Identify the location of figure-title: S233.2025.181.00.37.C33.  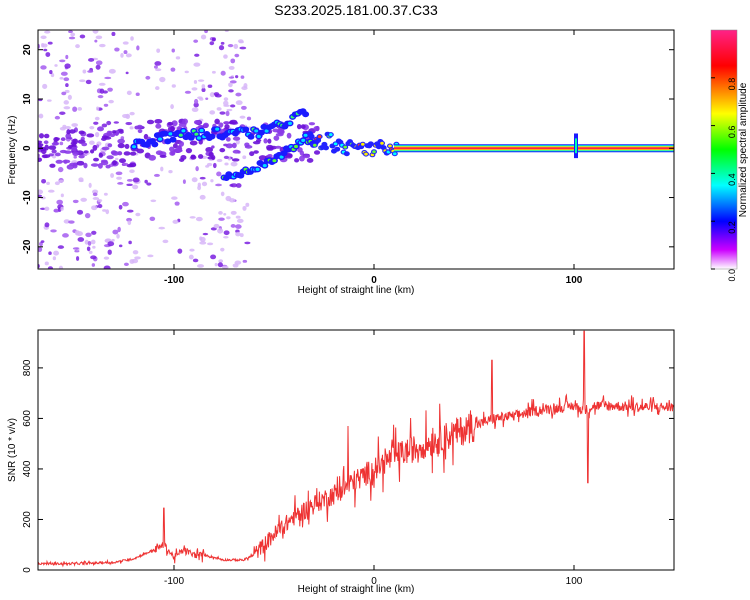
(356, 10).